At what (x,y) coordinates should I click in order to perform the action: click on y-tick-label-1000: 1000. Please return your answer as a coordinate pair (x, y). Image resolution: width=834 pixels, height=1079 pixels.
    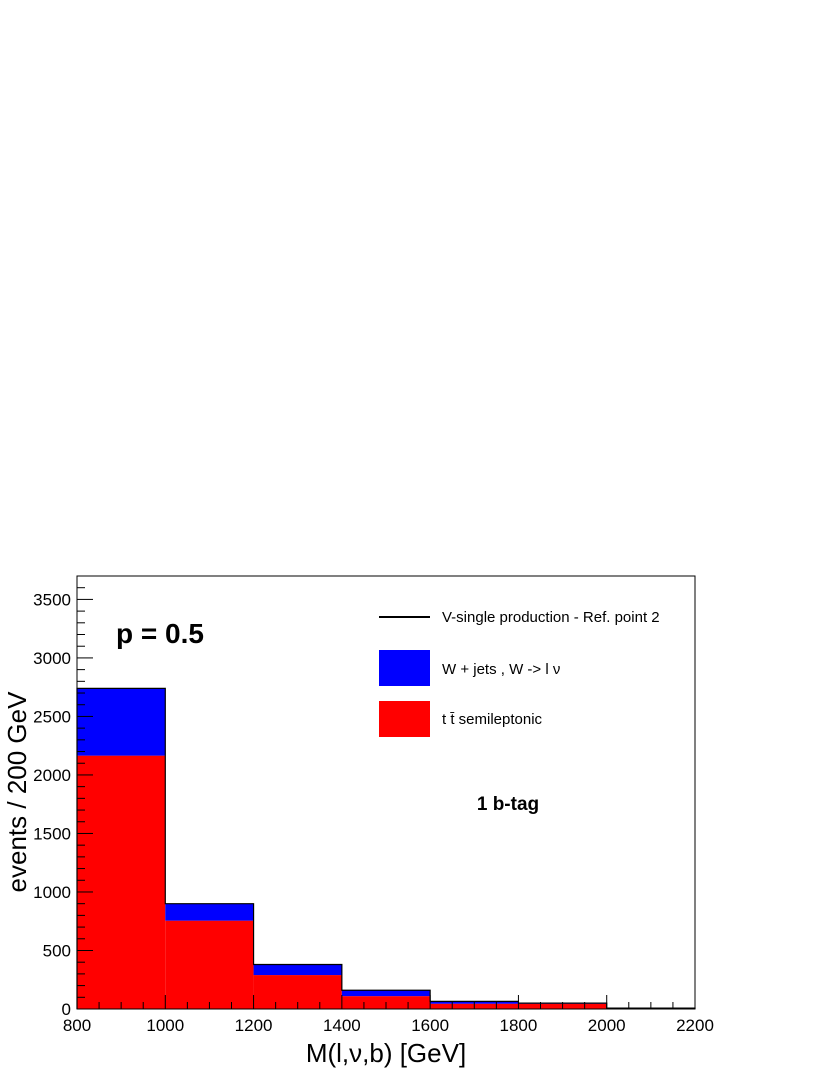
    Looking at the image, I should click on (52, 892).